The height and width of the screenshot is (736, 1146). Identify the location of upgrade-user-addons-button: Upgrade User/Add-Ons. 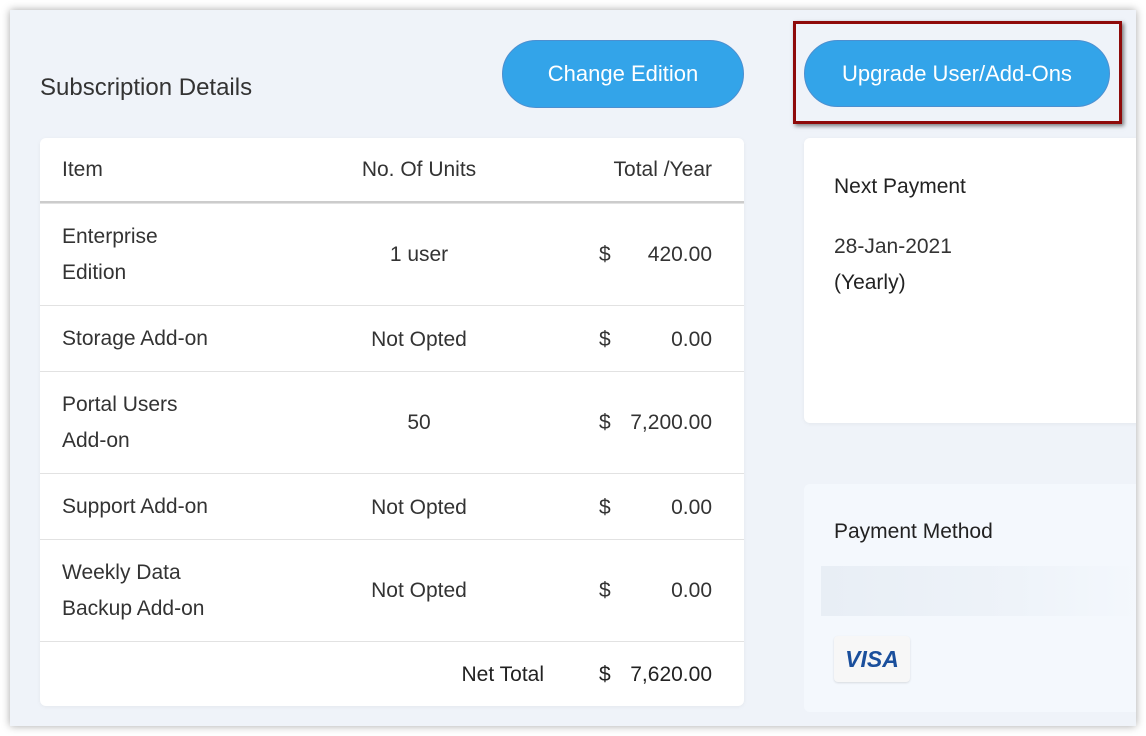
(957, 73).